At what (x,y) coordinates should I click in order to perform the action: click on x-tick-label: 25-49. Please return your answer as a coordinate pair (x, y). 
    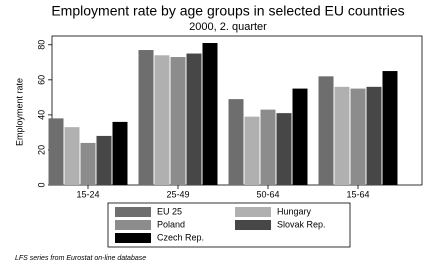
    Looking at the image, I should click on (177, 194).